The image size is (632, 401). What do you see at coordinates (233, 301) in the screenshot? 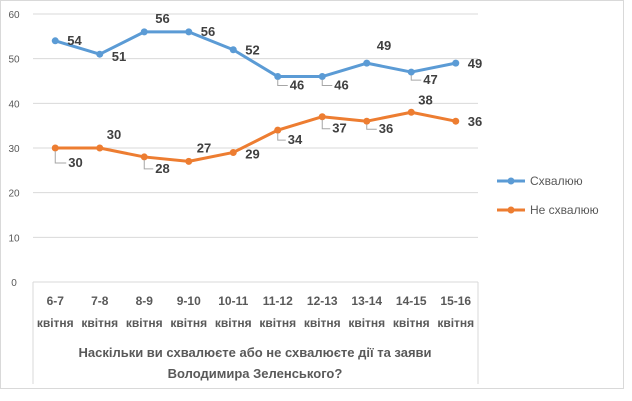
I see `x-tick-label: 10-11` at bounding box center [233, 301].